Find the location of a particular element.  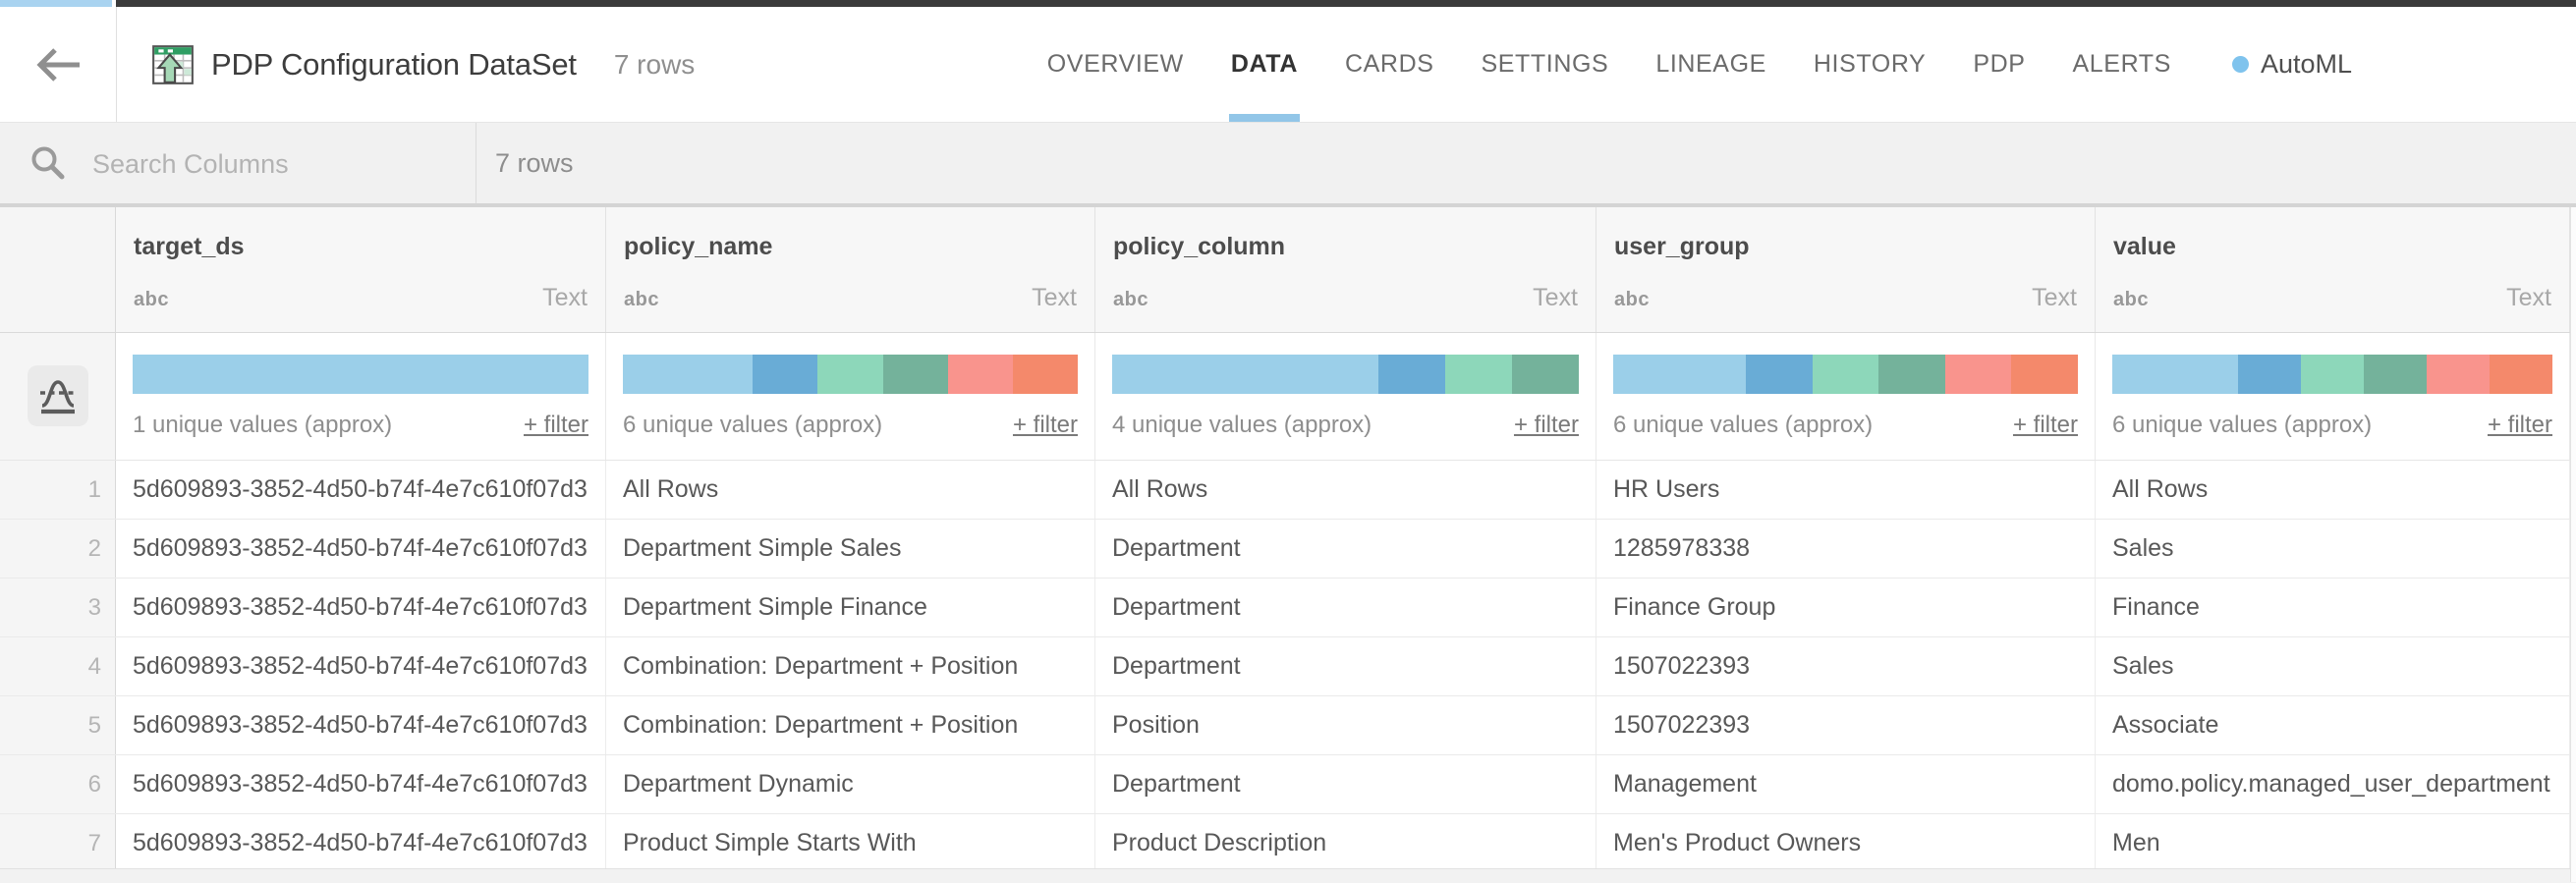

cell-user_group: 1507022393 is located at coordinates (1846, 725).